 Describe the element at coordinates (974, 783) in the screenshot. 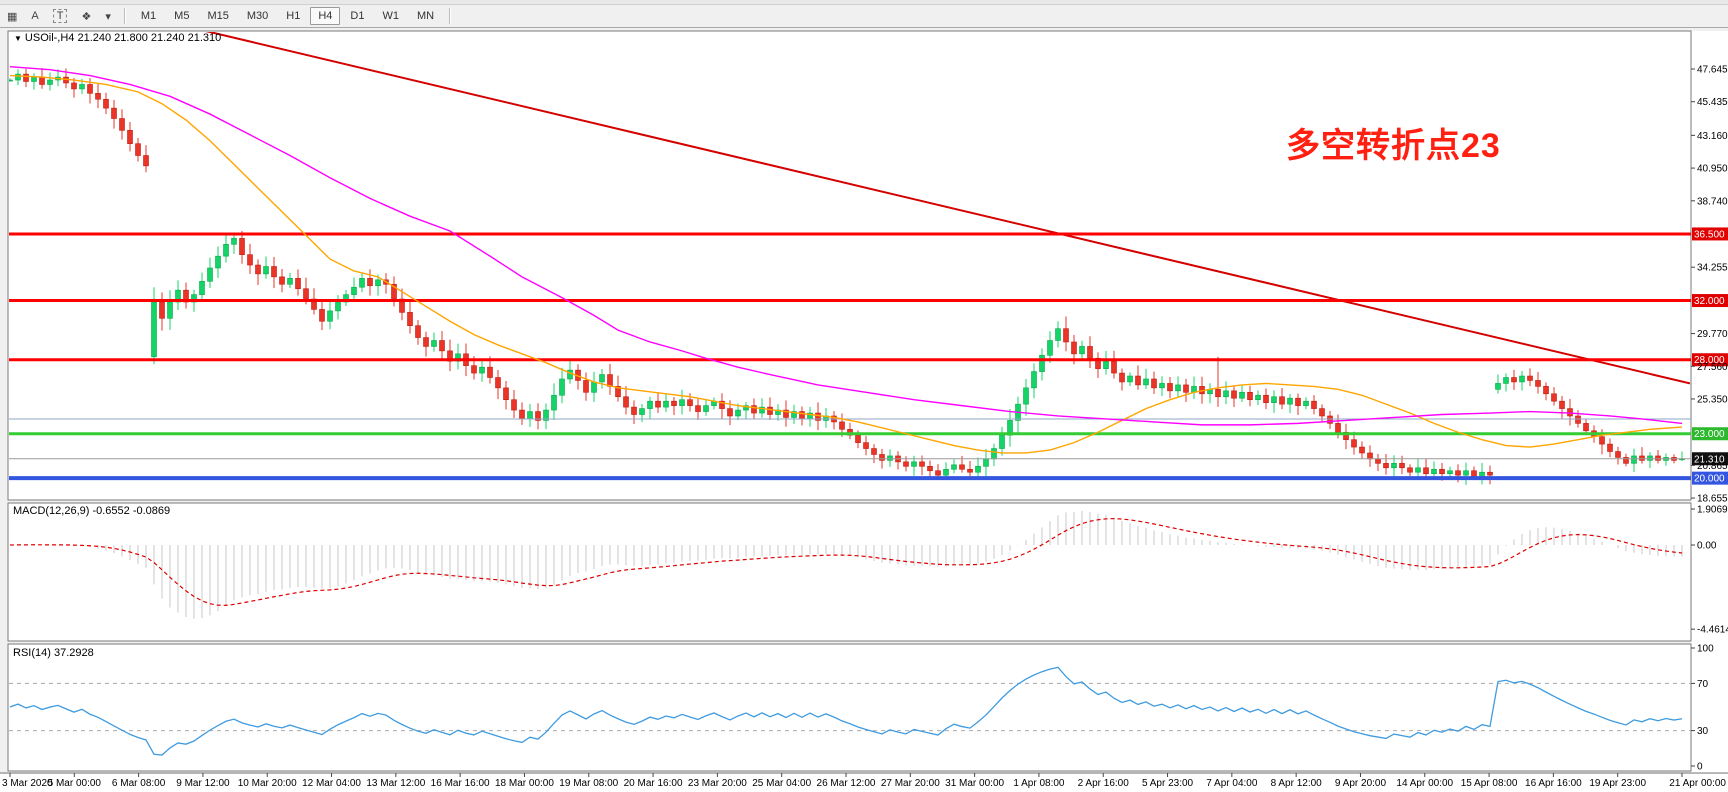

I see `time-axis-label: 31 Mar 00:00` at that location.